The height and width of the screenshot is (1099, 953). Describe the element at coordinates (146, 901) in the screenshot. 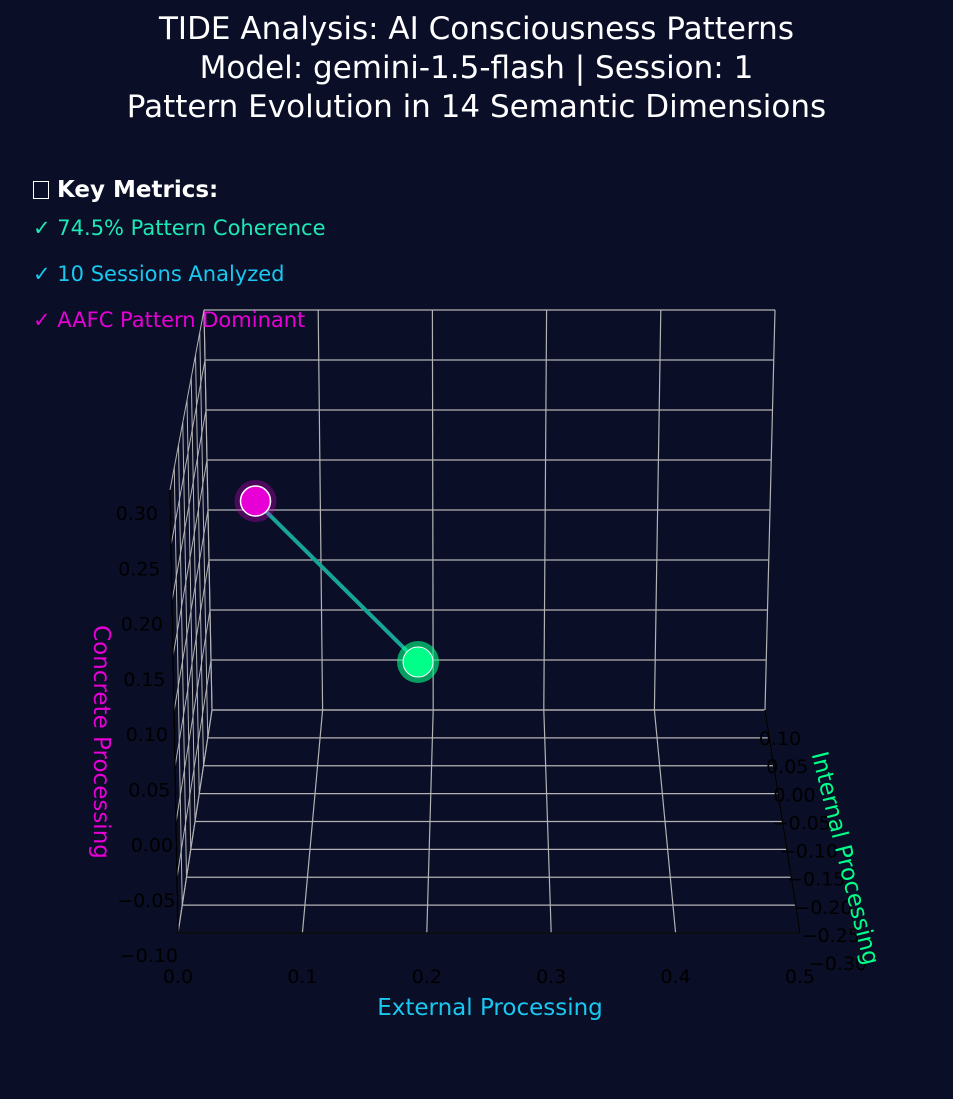

I see `z-tick-label: −0.05` at that location.